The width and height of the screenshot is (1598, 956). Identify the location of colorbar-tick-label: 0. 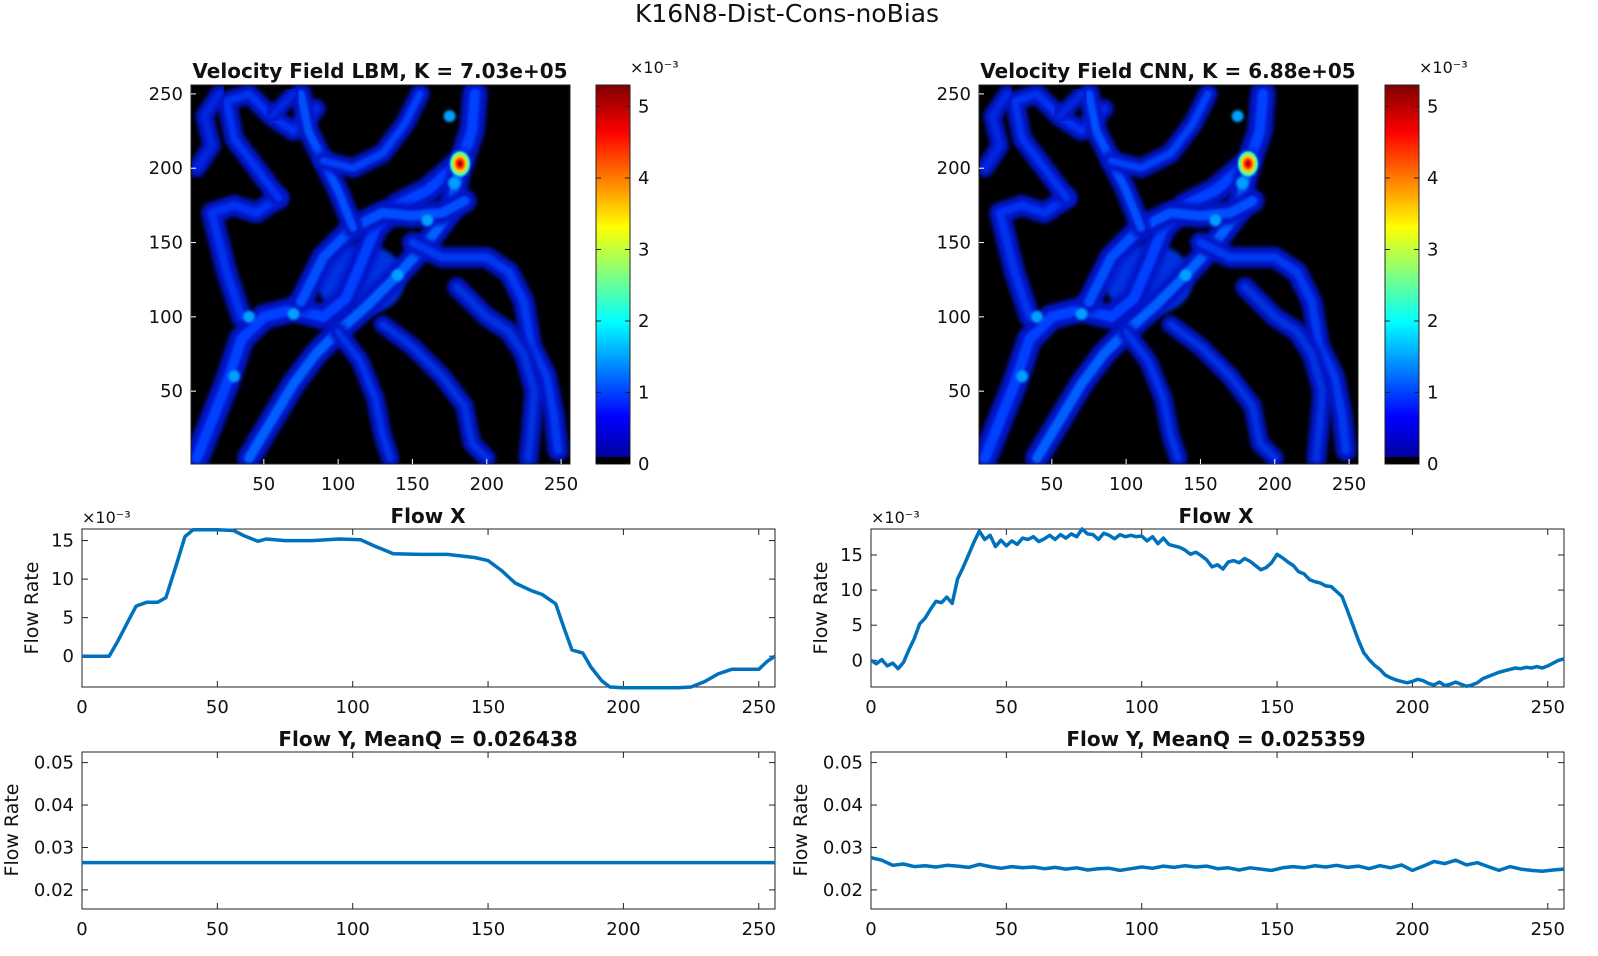
(1432, 464).